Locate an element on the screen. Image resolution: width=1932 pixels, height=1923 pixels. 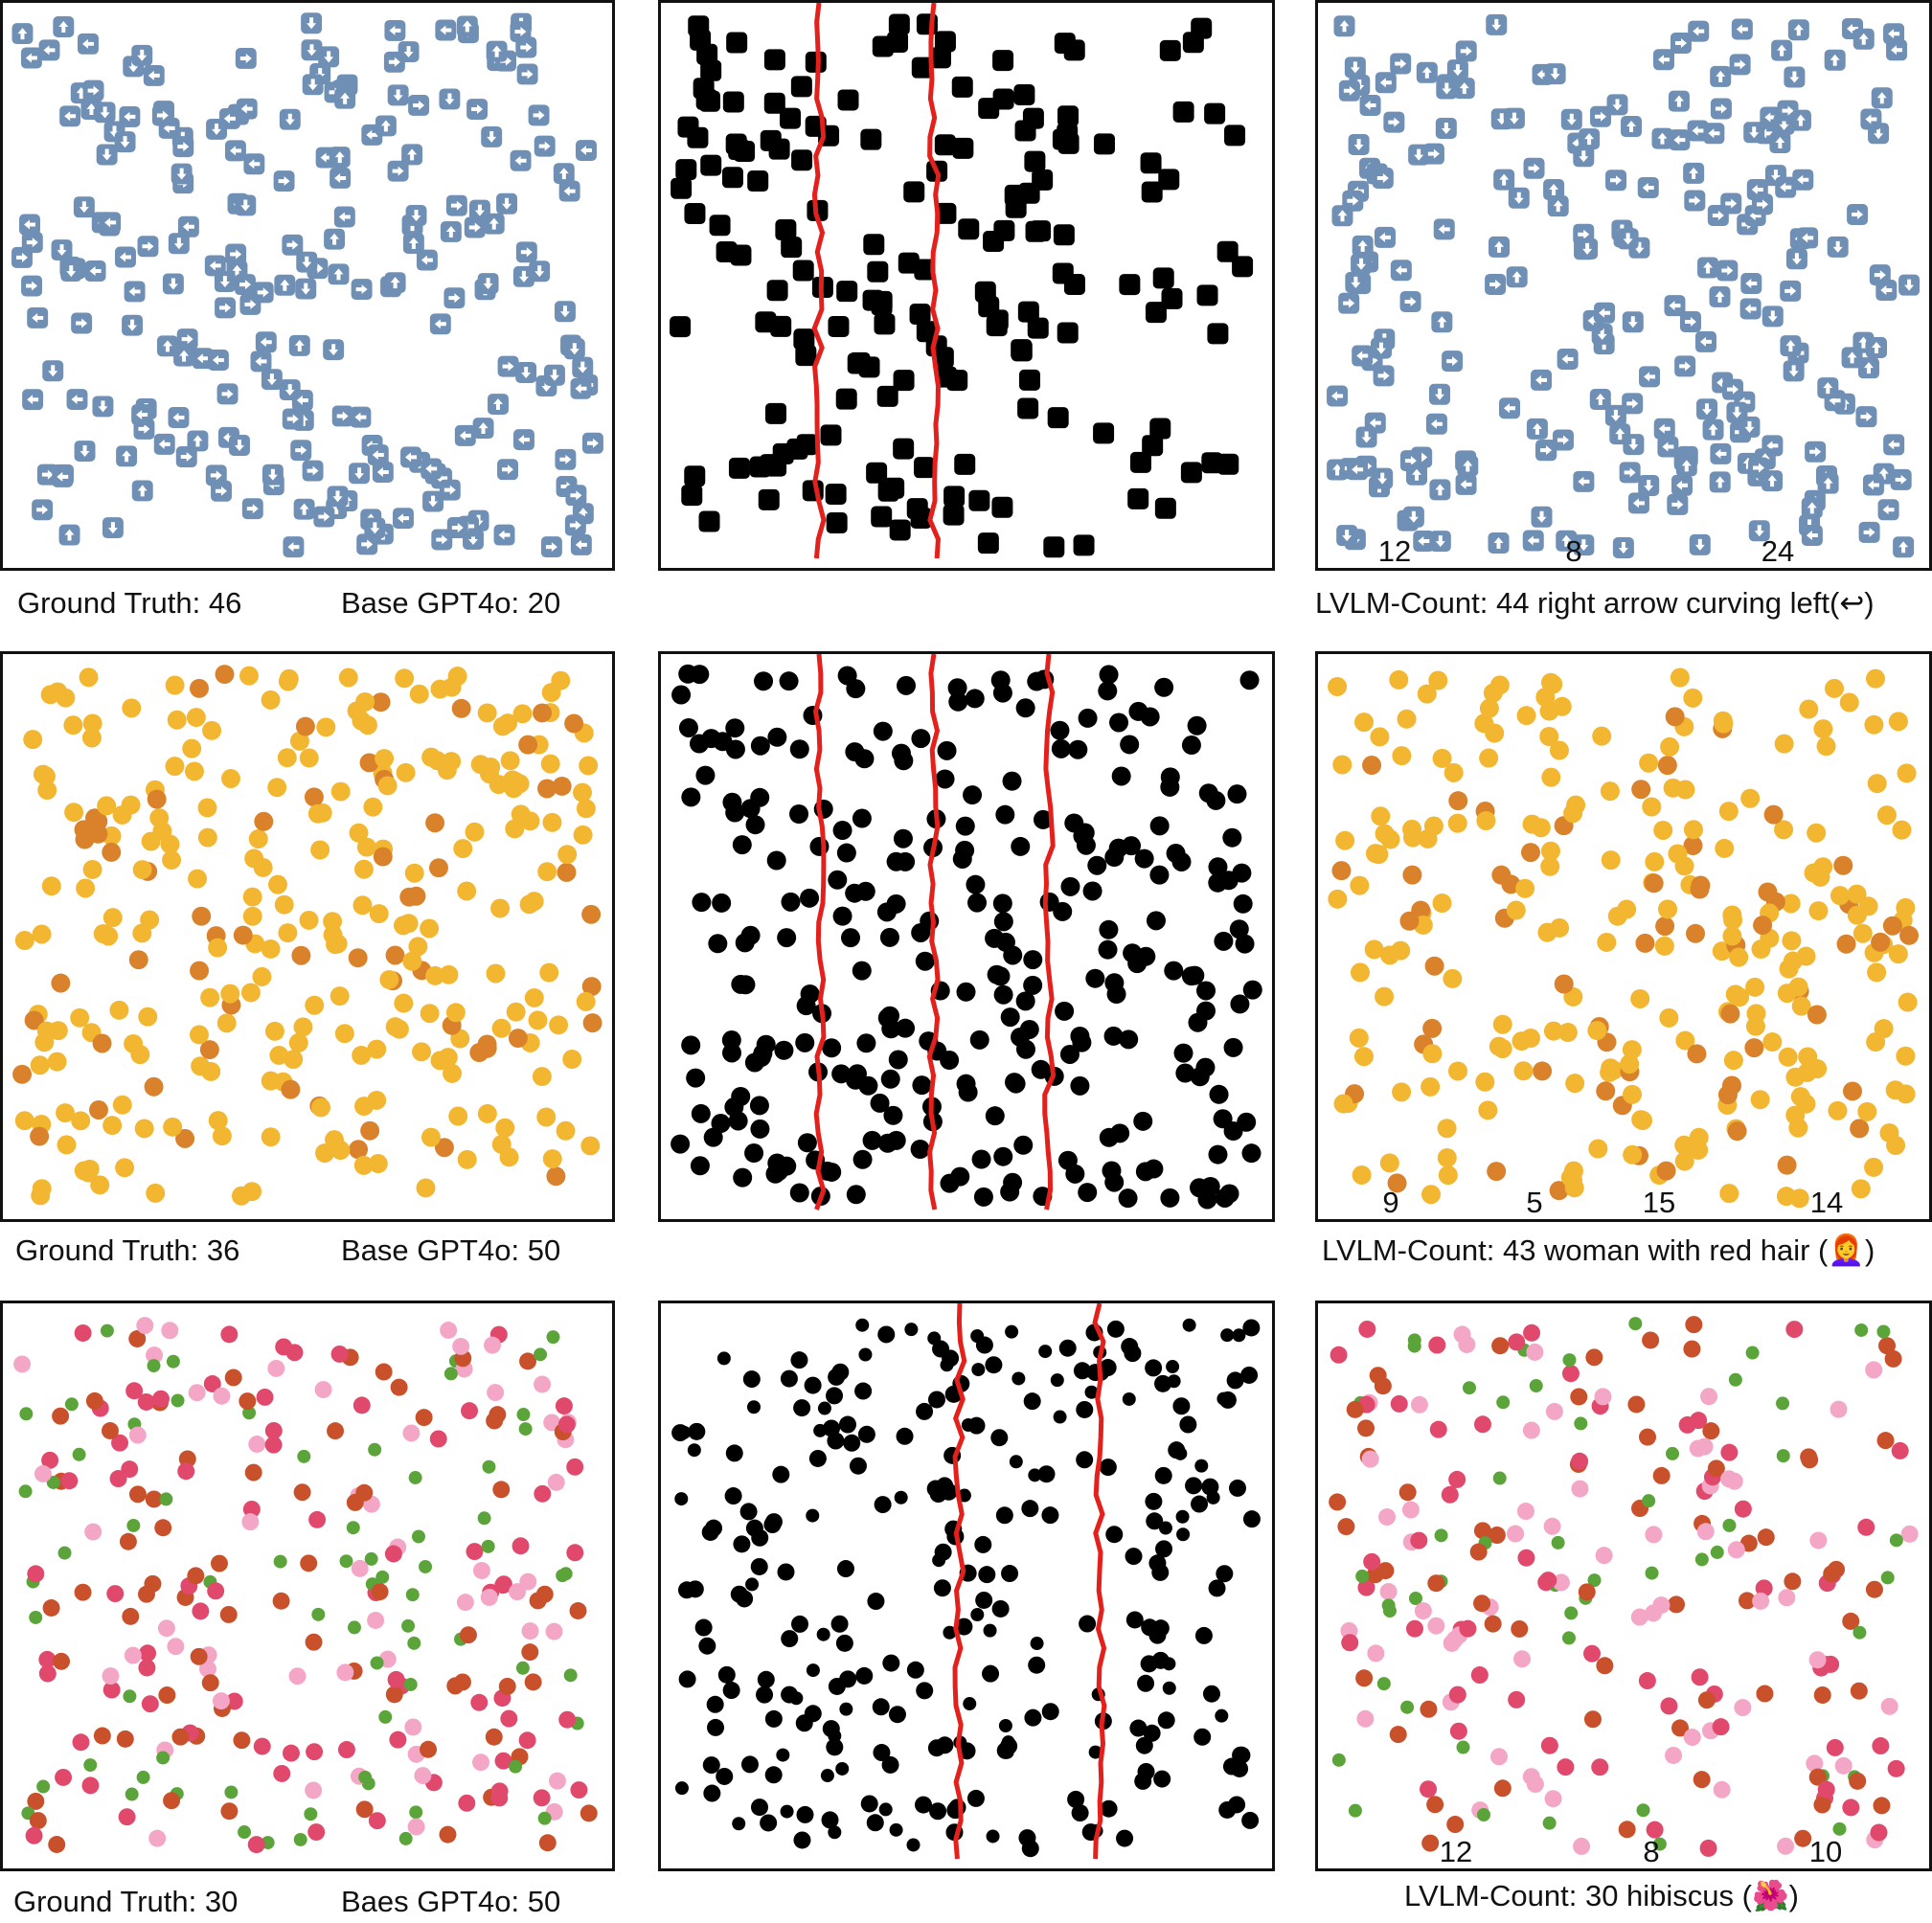
segment-count: 5 is located at coordinates (1534, 1202).